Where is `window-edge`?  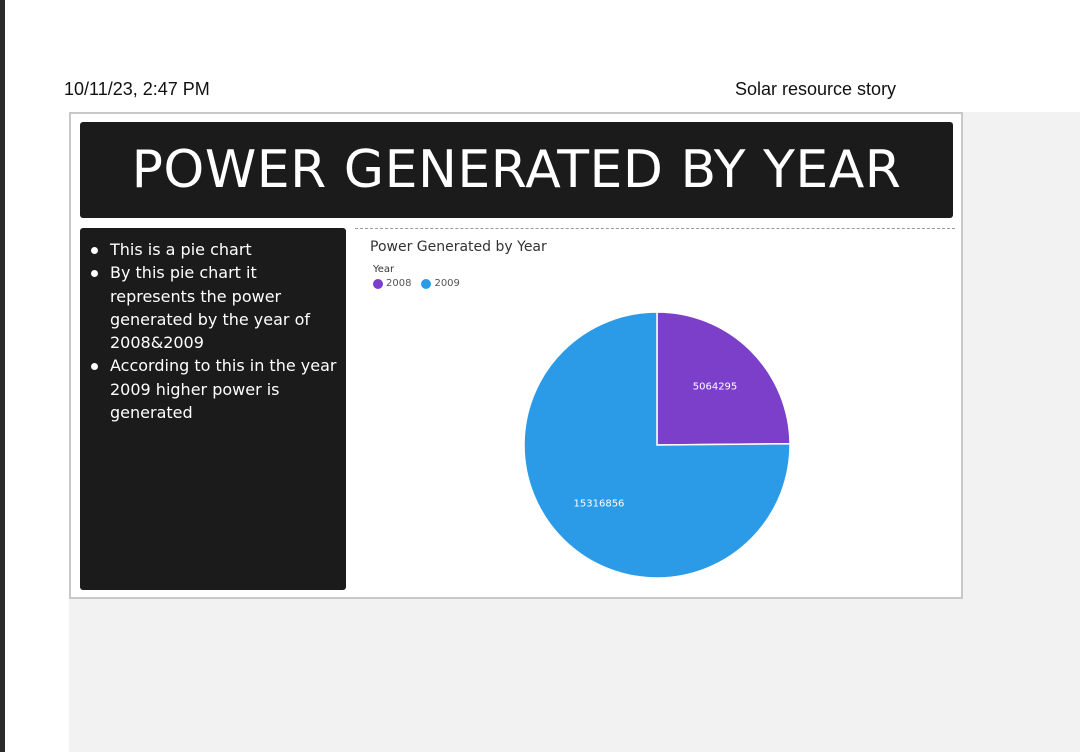 window-edge is located at coordinates (2, 376).